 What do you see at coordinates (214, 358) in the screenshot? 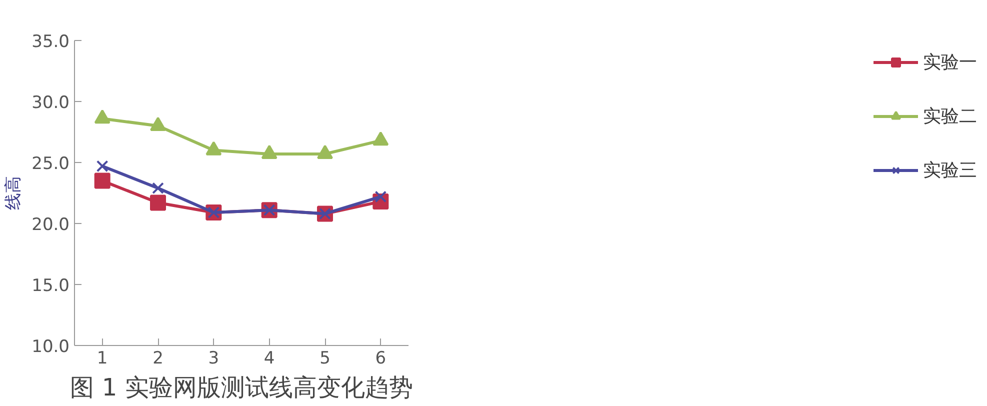
I see `x-tick-label: 3` at bounding box center [214, 358].